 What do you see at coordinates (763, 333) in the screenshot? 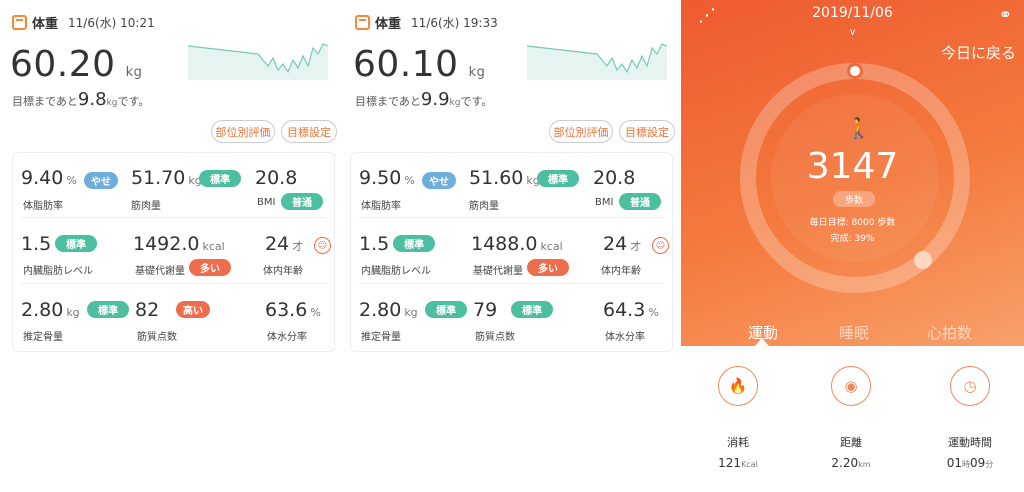
I see `tab-exercise: 運動` at bounding box center [763, 333].